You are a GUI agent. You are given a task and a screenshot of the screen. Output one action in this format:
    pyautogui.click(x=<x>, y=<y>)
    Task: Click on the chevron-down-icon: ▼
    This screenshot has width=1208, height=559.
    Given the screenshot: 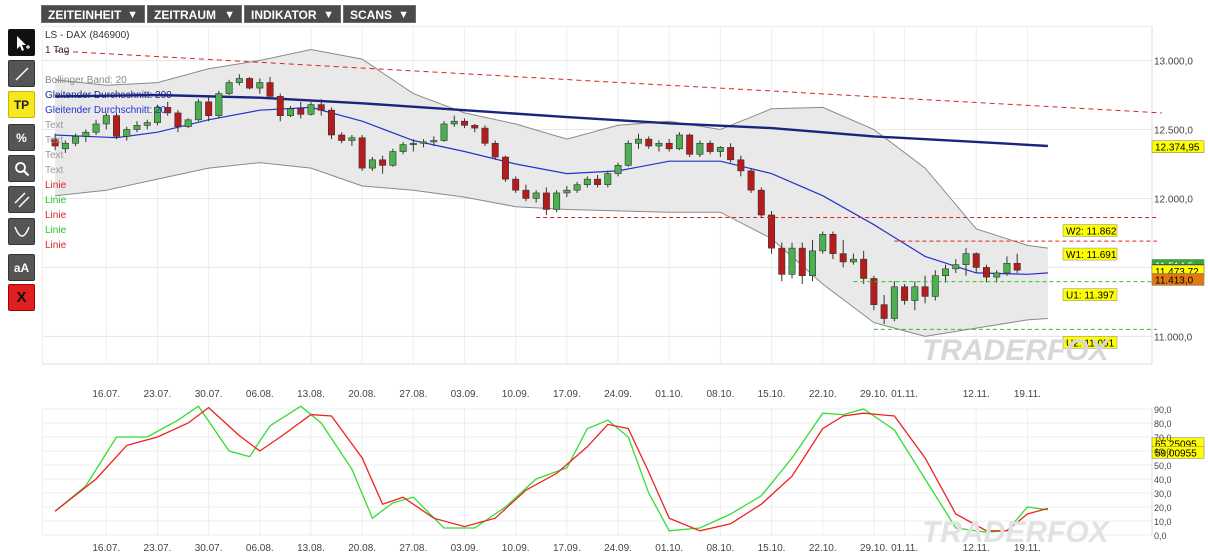 What is the action you would take?
    pyautogui.click(x=328, y=15)
    